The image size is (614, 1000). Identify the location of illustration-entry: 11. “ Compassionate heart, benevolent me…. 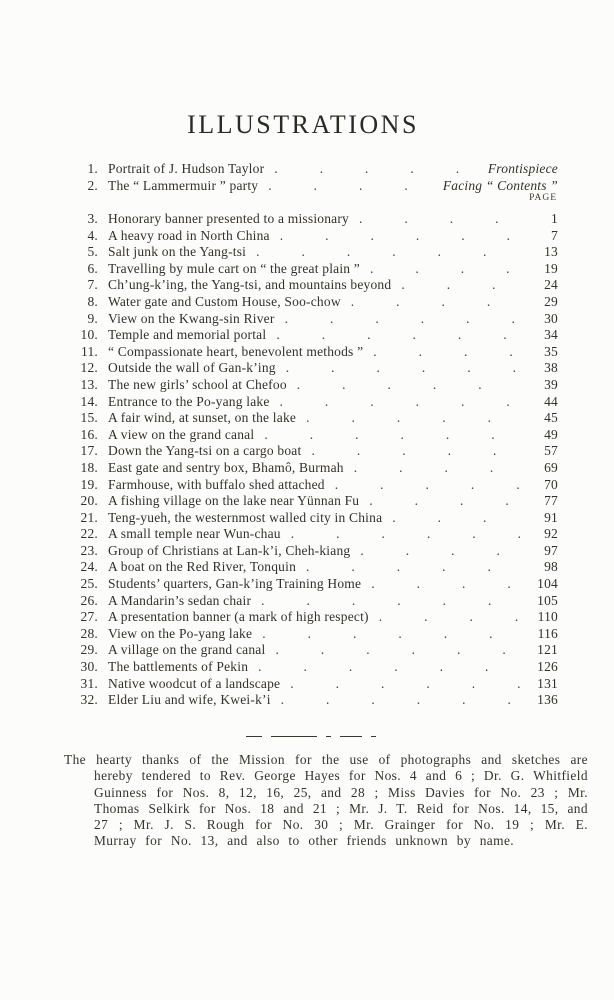
(311, 352).